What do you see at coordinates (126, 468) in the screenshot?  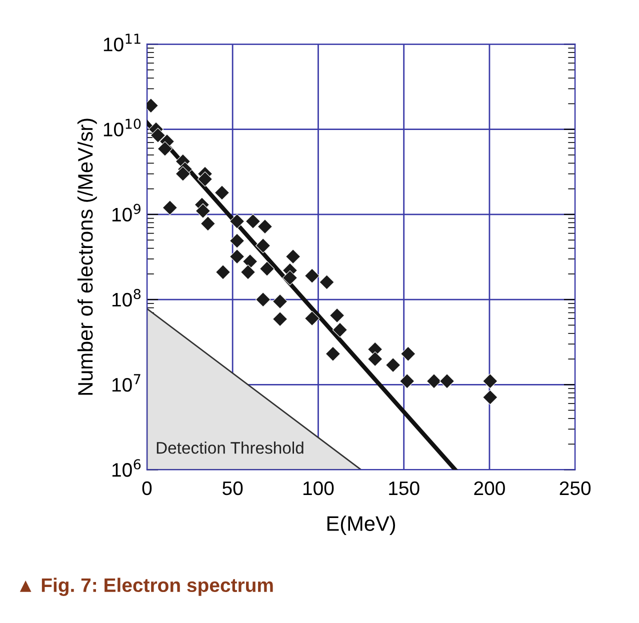 I see `y-tick-label: 10$^{6}$` at bounding box center [126, 468].